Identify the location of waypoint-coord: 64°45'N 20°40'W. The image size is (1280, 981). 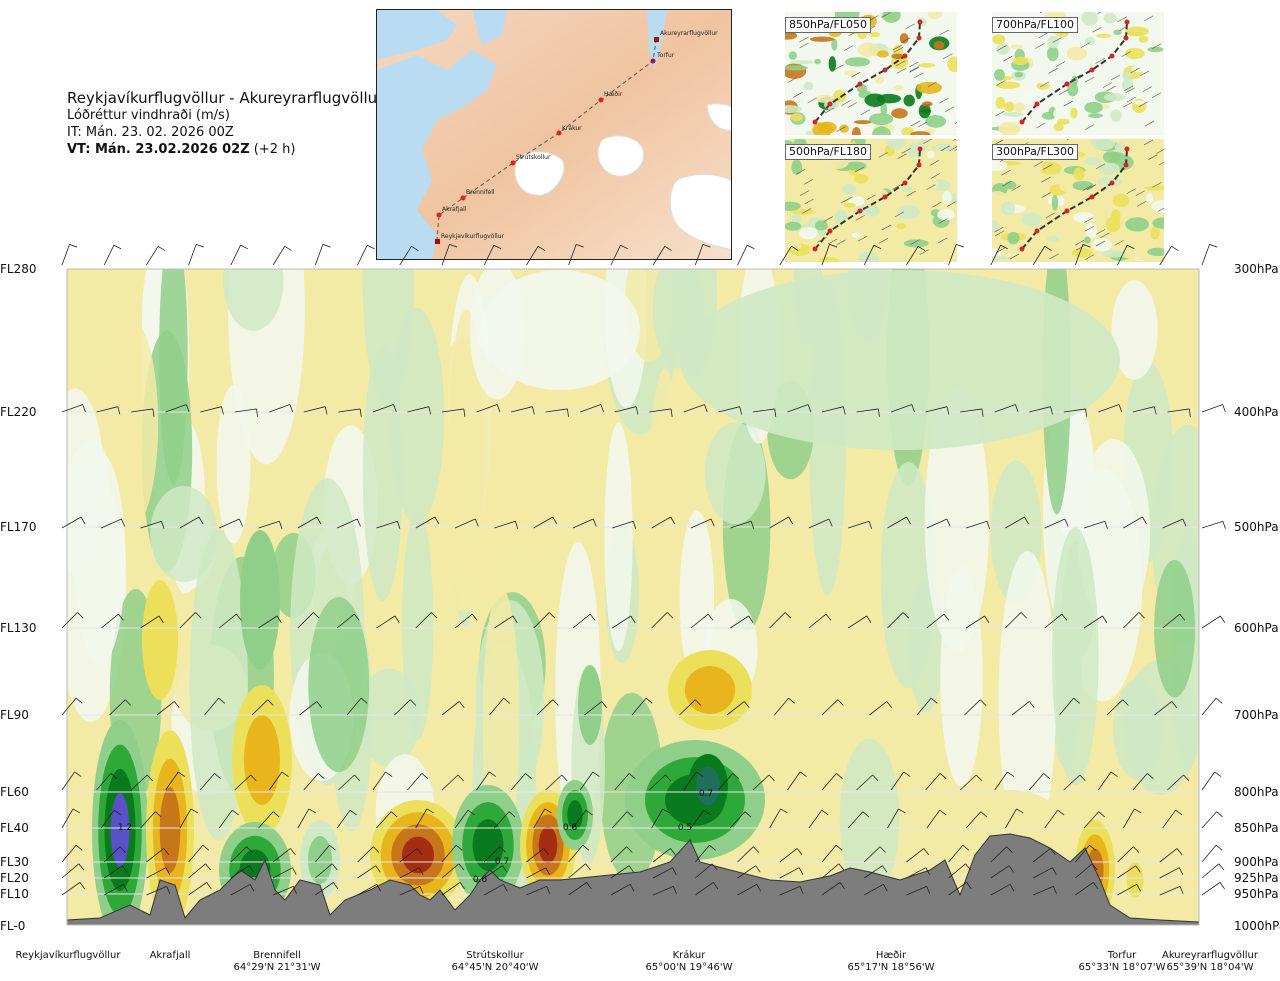
(495, 967).